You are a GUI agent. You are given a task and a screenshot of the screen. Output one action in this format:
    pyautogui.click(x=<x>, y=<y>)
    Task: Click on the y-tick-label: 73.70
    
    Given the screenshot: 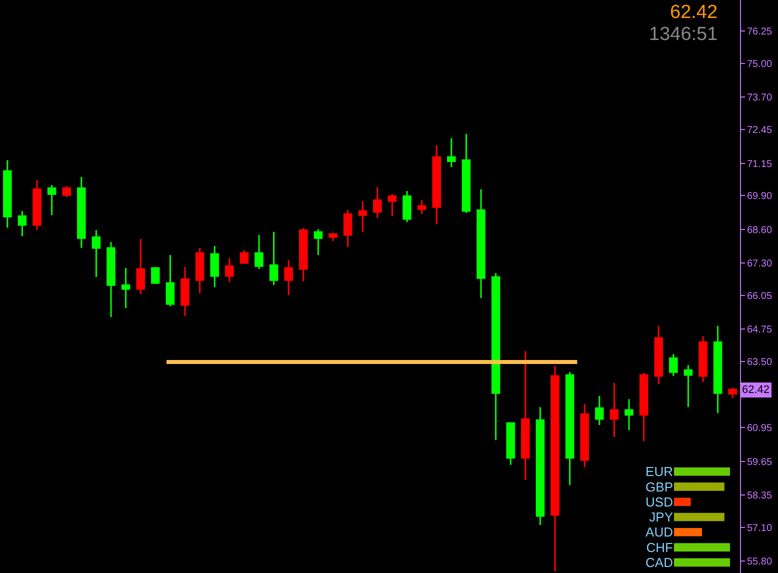 What is the action you would take?
    pyautogui.click(x=759, y=98)
    